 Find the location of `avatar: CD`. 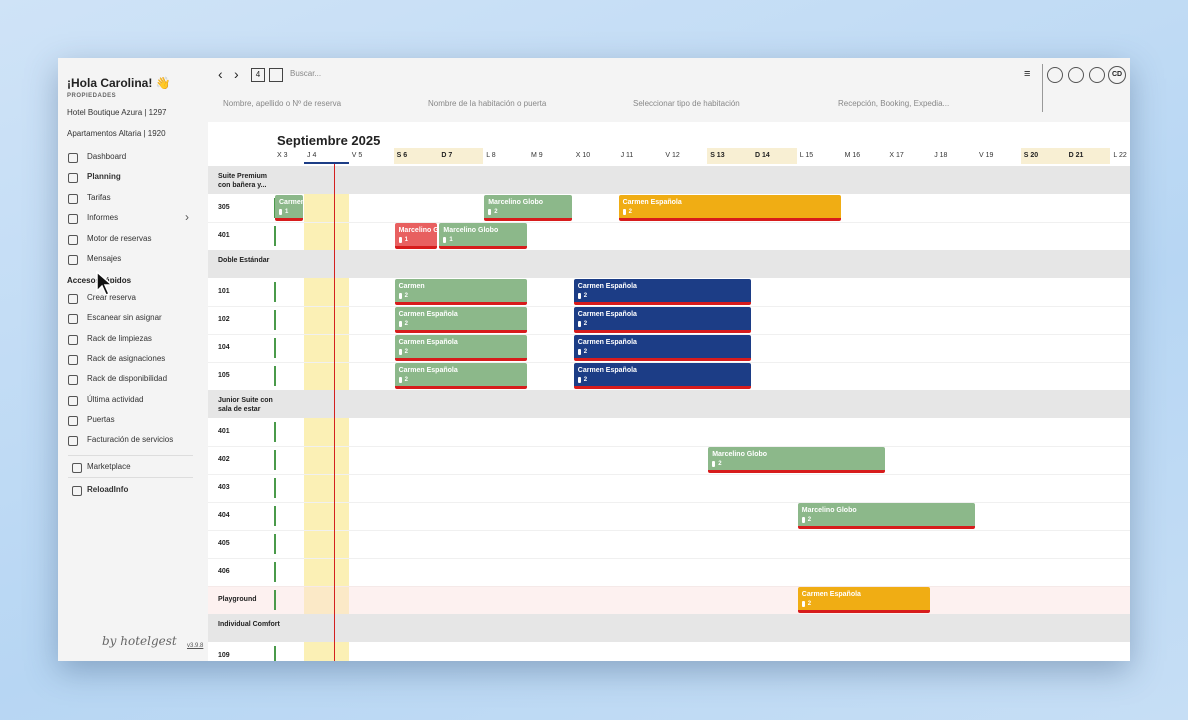

avatar: CD is located at coordinates (1117, 75).